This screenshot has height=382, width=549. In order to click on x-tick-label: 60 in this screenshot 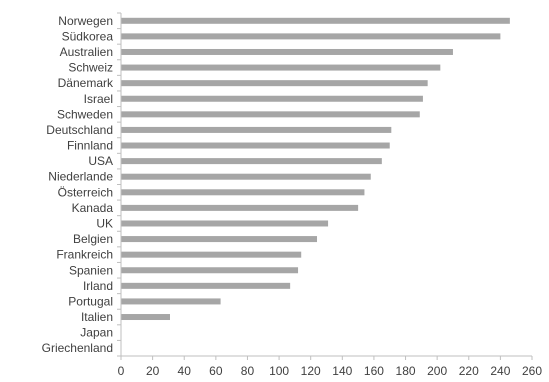, I will do `click(216, 371)`.